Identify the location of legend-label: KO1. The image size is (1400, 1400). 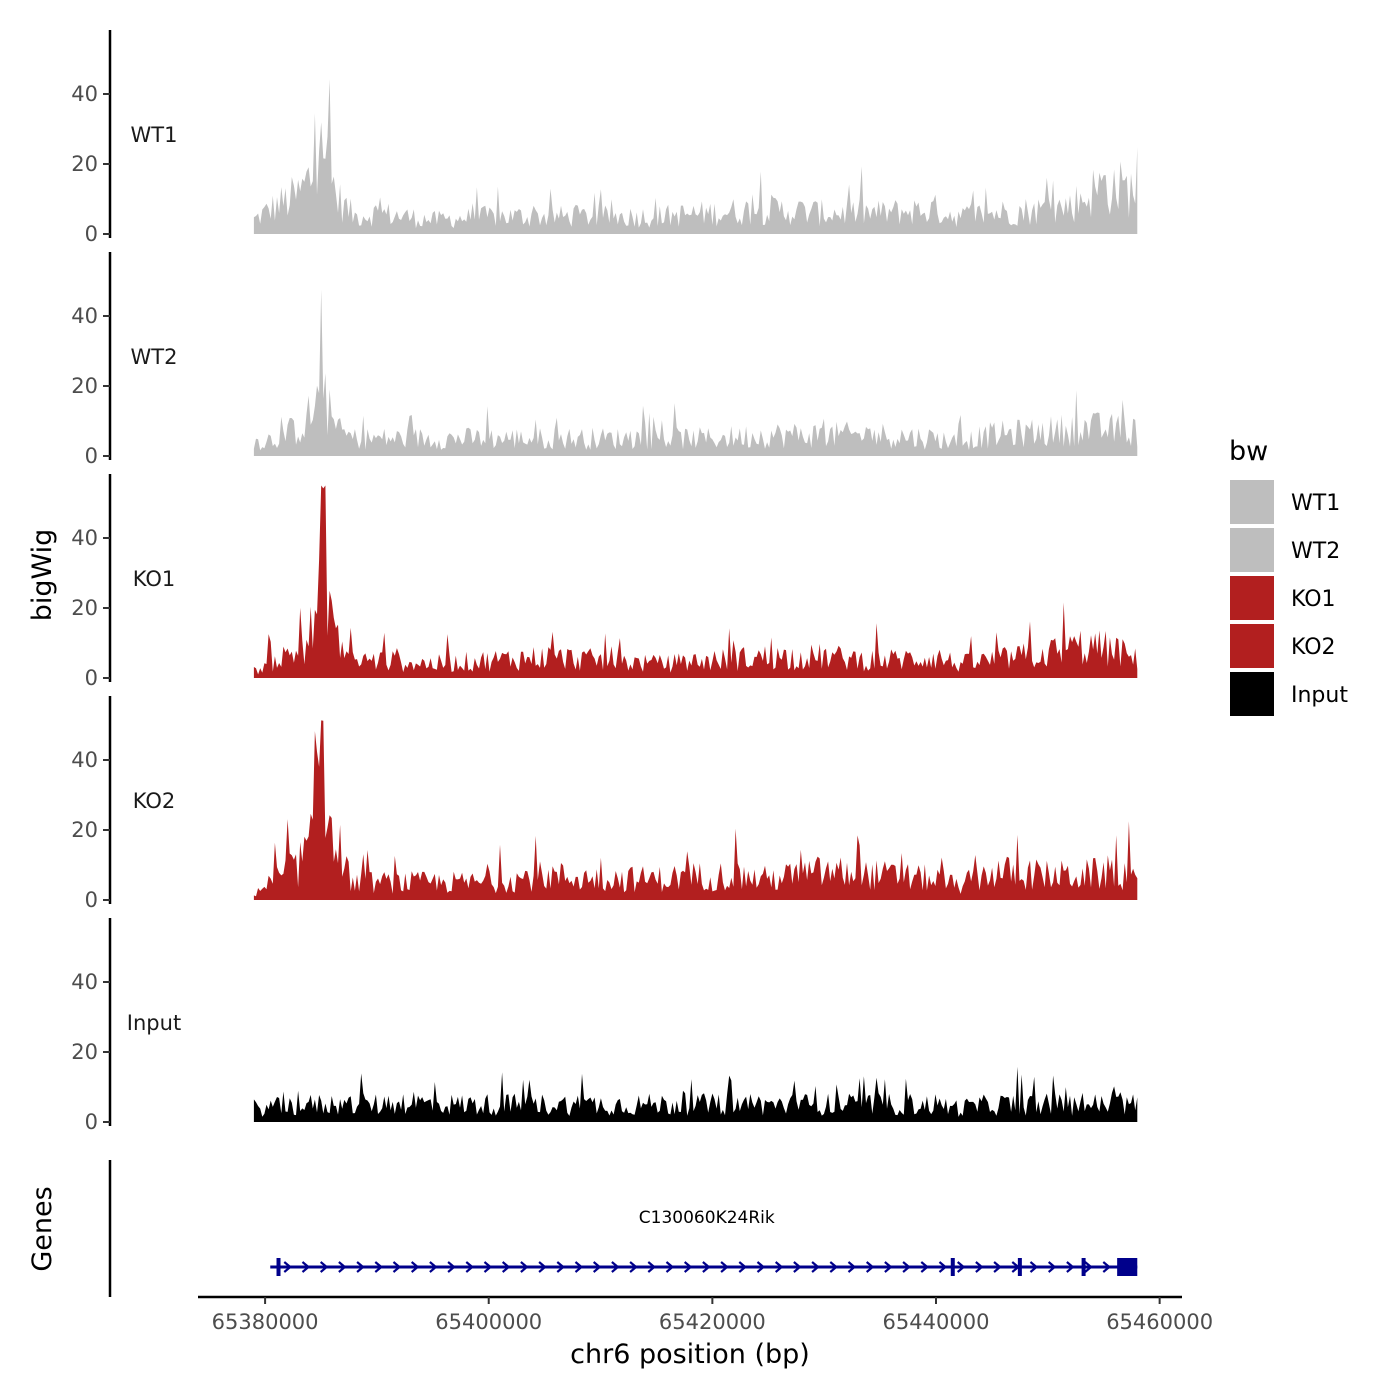
(1313, 599).